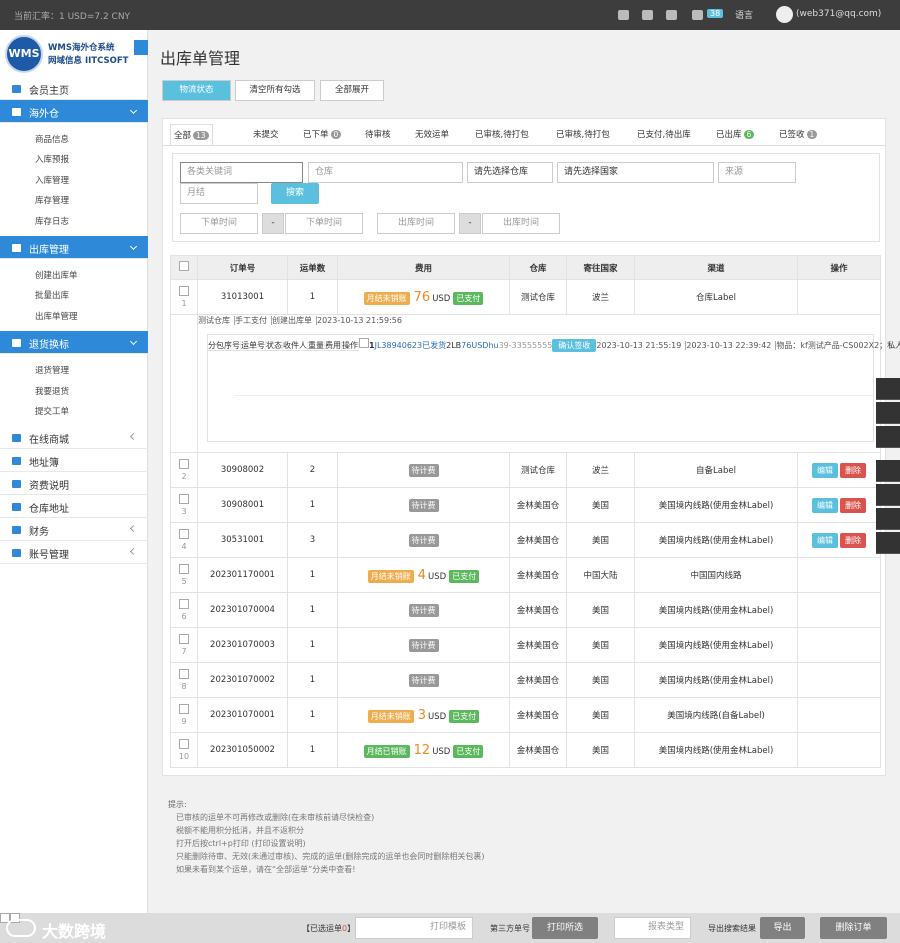 This screenshot has height=943, width=900. I want to click on print-template: 打印模板, so click(414, 928).